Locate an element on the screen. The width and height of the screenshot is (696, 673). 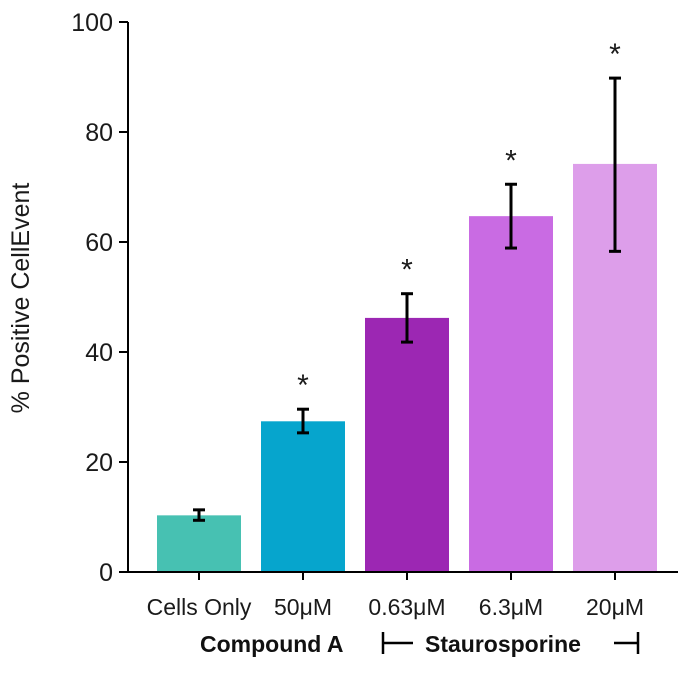
y-tick-label: 40 is located at coordinates (99, 353).